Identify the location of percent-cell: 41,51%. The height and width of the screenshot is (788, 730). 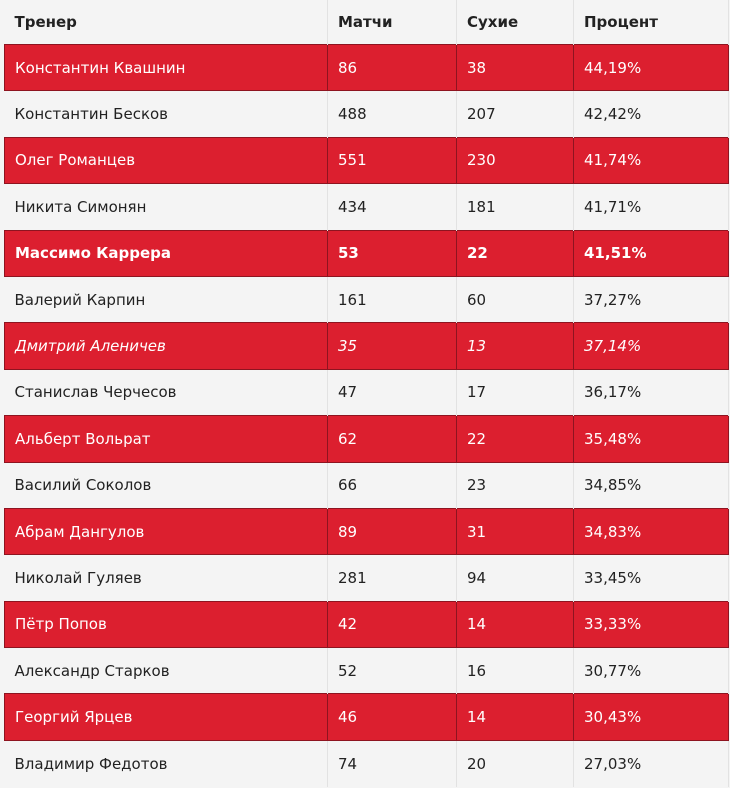
(651, 253).